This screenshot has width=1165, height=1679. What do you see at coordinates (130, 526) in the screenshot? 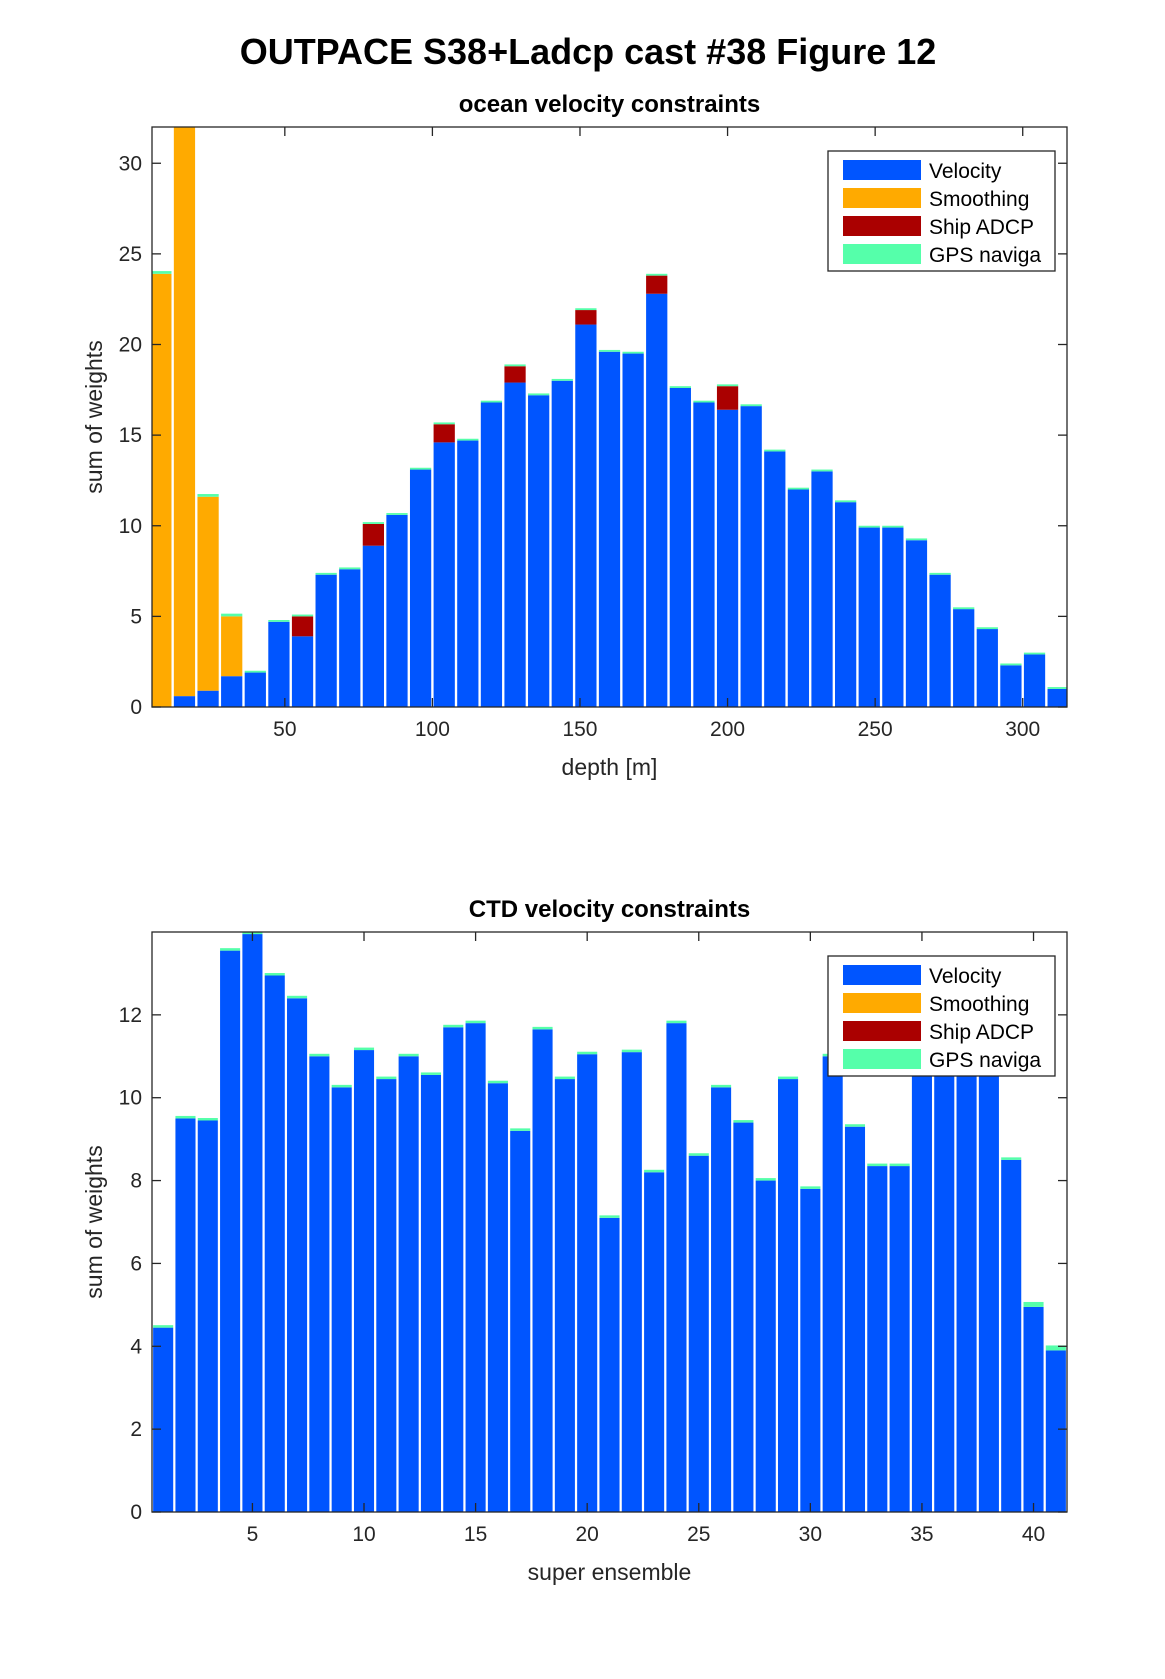
I see `y-tick-label: 10` at bounding box center [130, 526].